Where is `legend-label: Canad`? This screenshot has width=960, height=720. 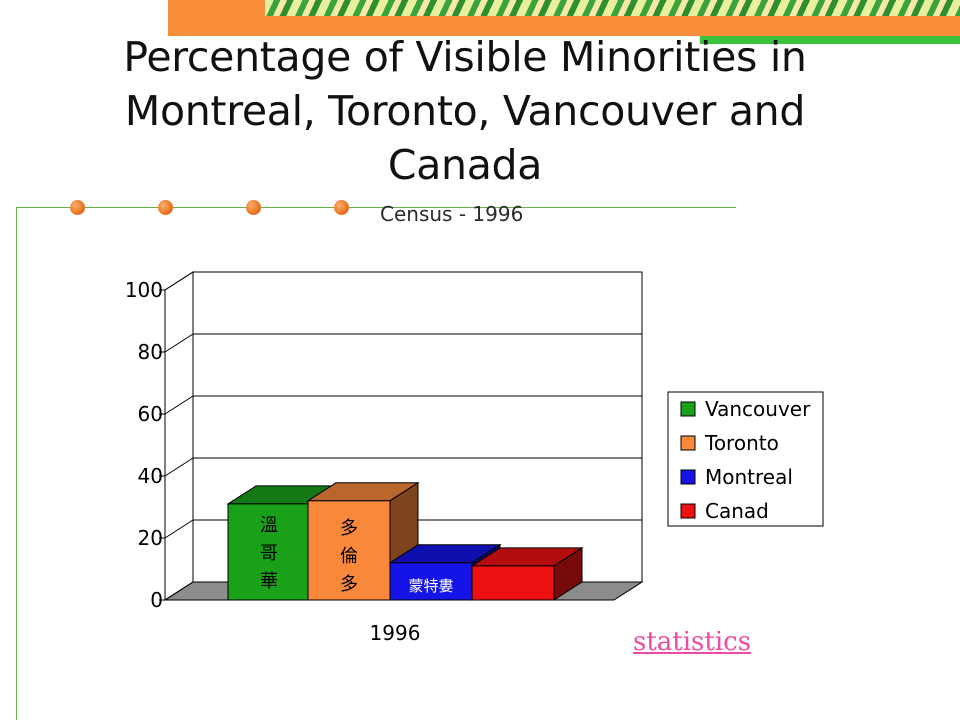 legend-label: Canad is located at coordinates (737, 511).